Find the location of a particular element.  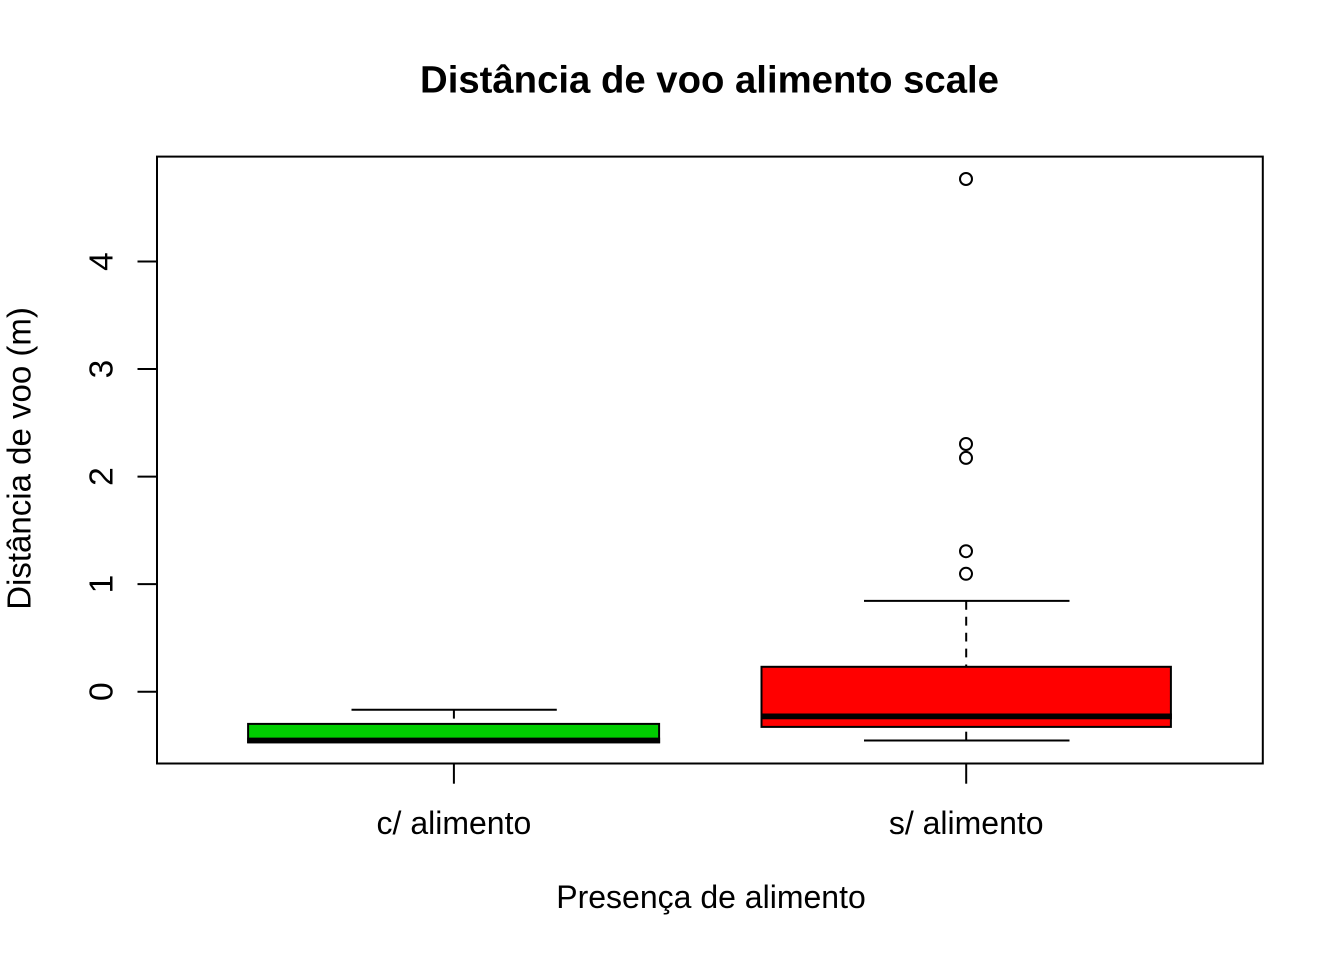

svg-text: Distância de voo (m) is located at coordinates (19, 458).